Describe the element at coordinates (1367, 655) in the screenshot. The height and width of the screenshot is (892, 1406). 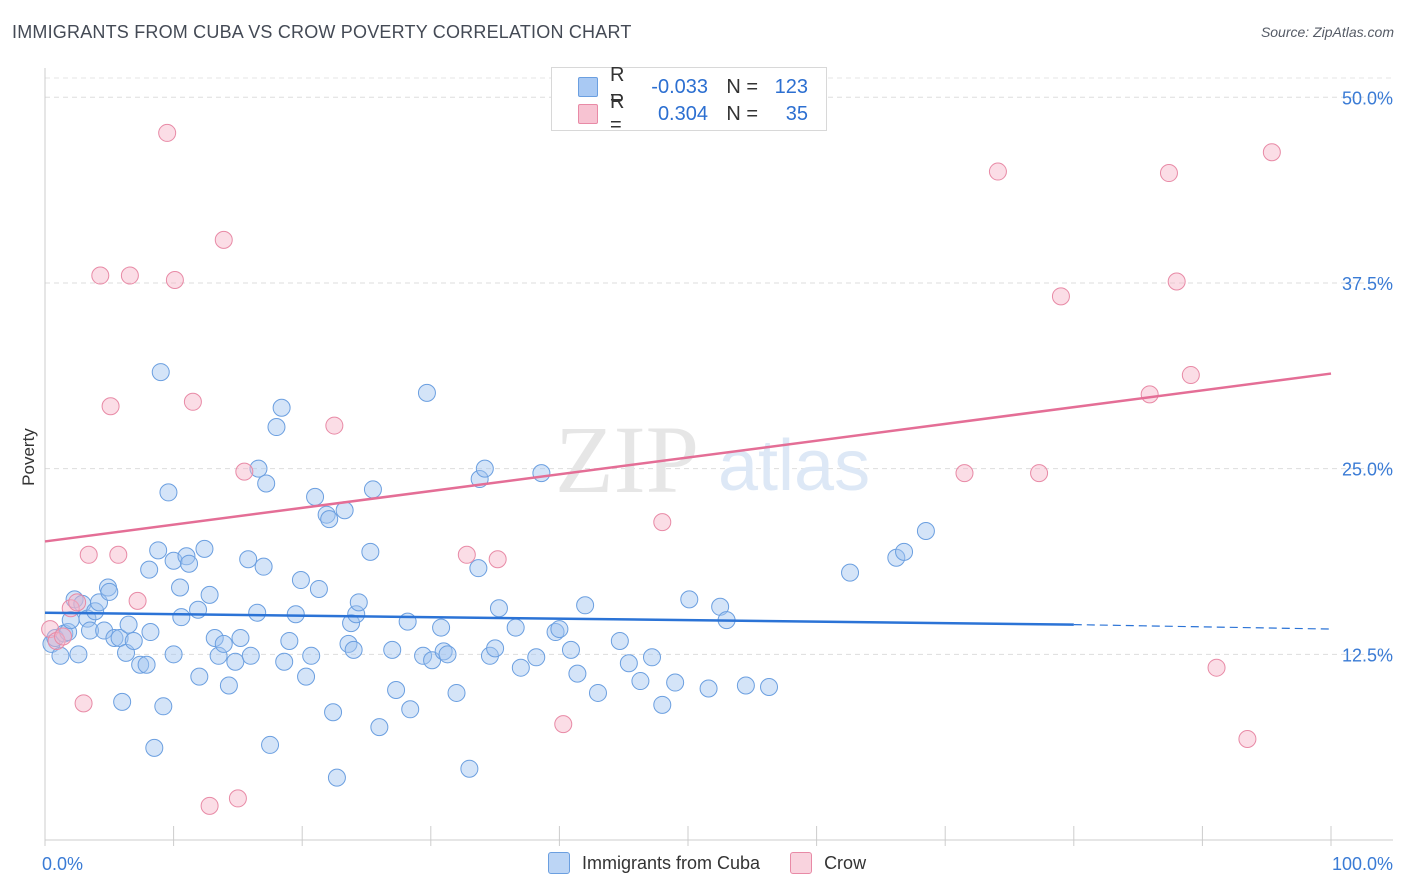
I see `y-tick-label: 12.5%` at that location.